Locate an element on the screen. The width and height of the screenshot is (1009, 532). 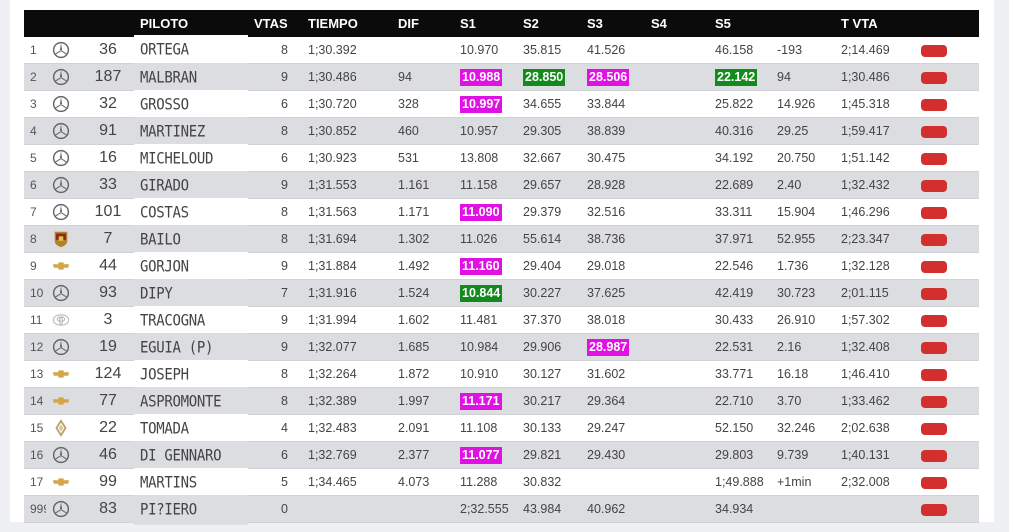
driver-name-cell: MICHELOUD is located at coordinates (191, 158).